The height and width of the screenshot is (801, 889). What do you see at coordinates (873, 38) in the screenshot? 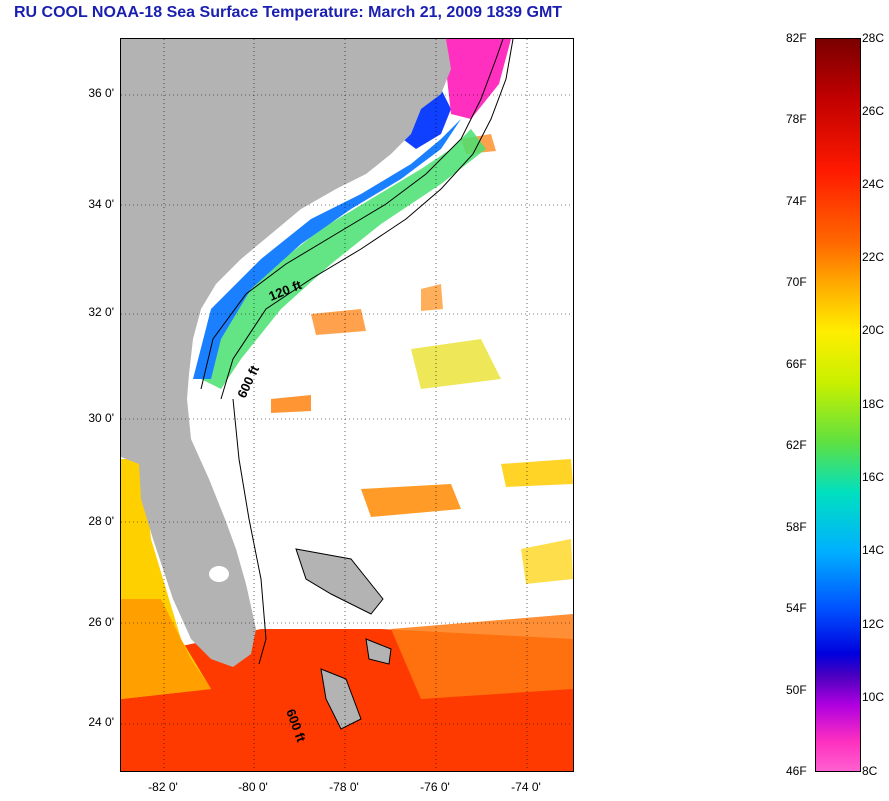
I see `colorbar-c-label: 28C` at bounding box center [873, 38].